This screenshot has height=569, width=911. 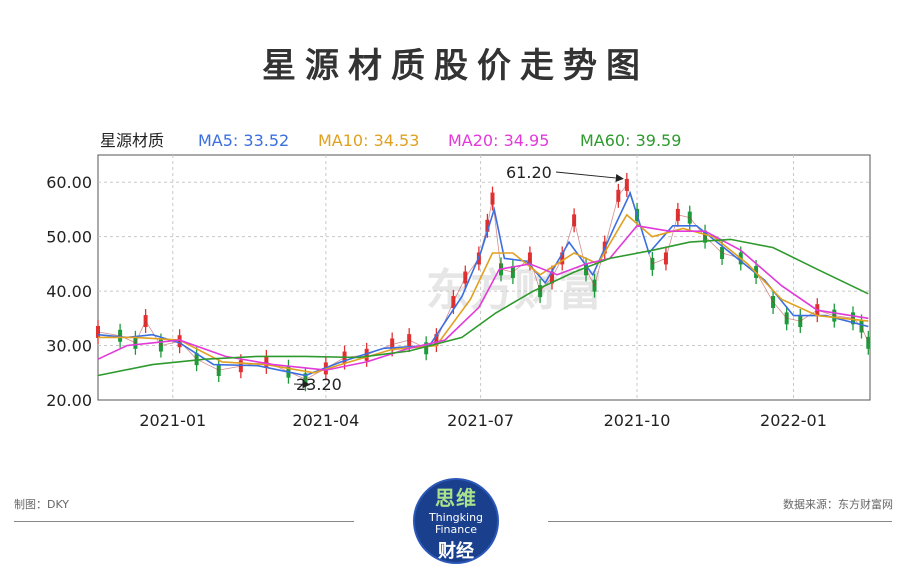 What do you see at coordinates (630, 140) in the screenshot?
I see `legend-entry: MA60: 39.59` at bounding box center [630, 140].